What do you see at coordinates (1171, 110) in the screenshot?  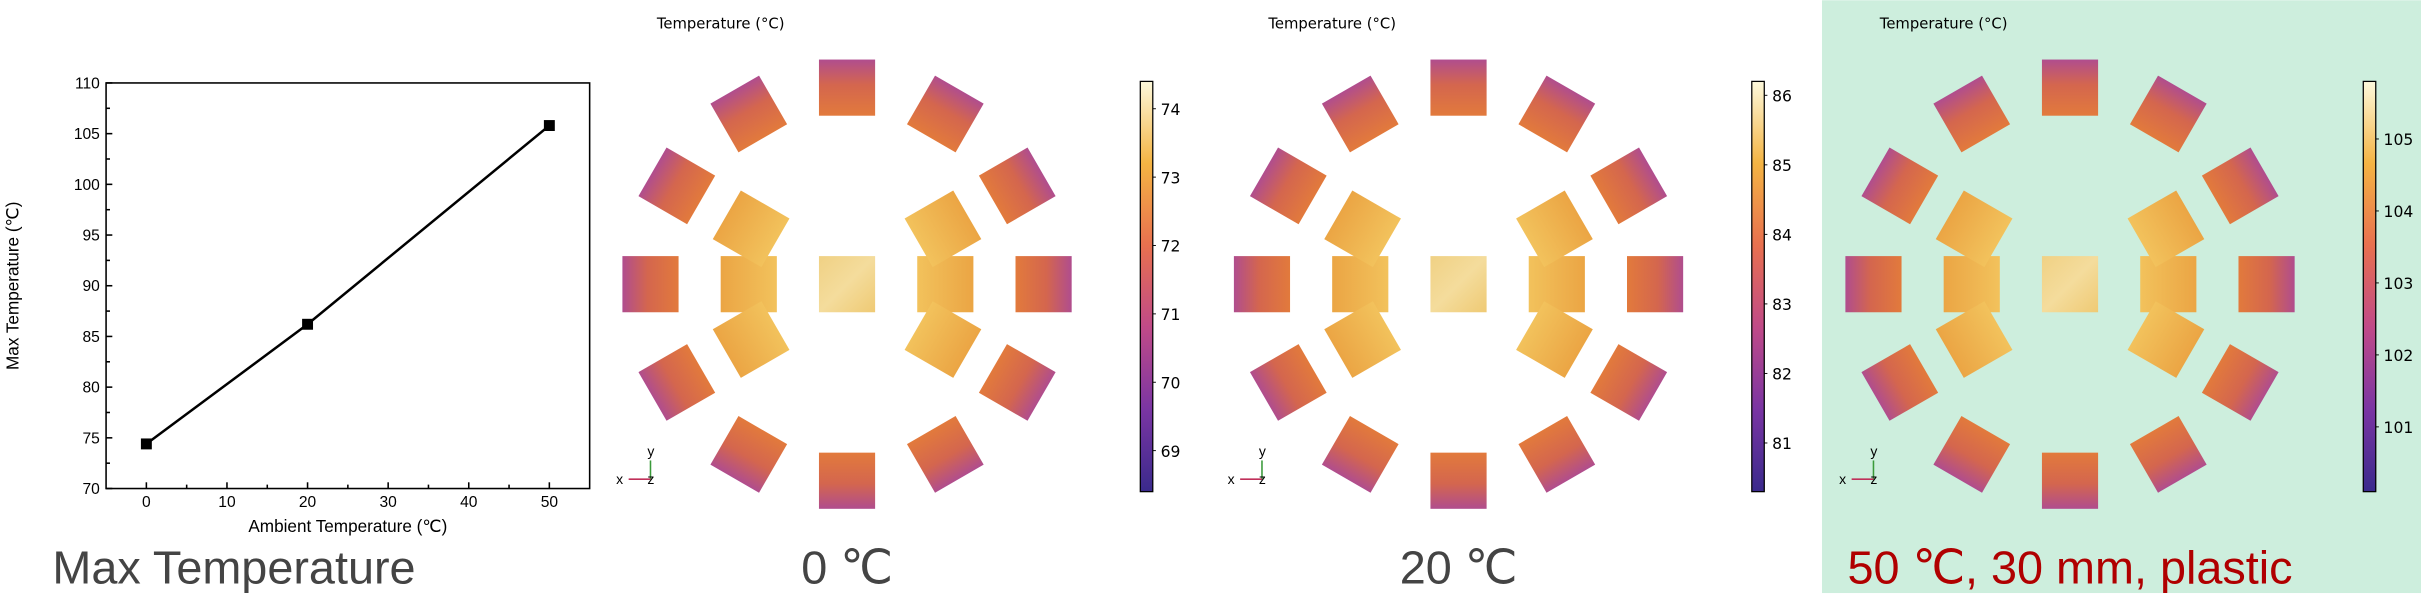 I see `colorbar-tick-label: 74` at bounding box center [1171, 110].